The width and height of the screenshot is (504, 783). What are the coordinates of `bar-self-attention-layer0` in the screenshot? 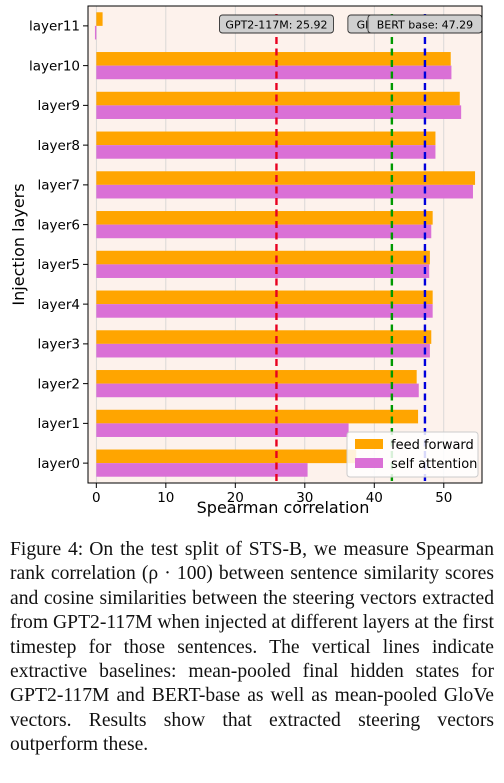 It's located at (202, 470).